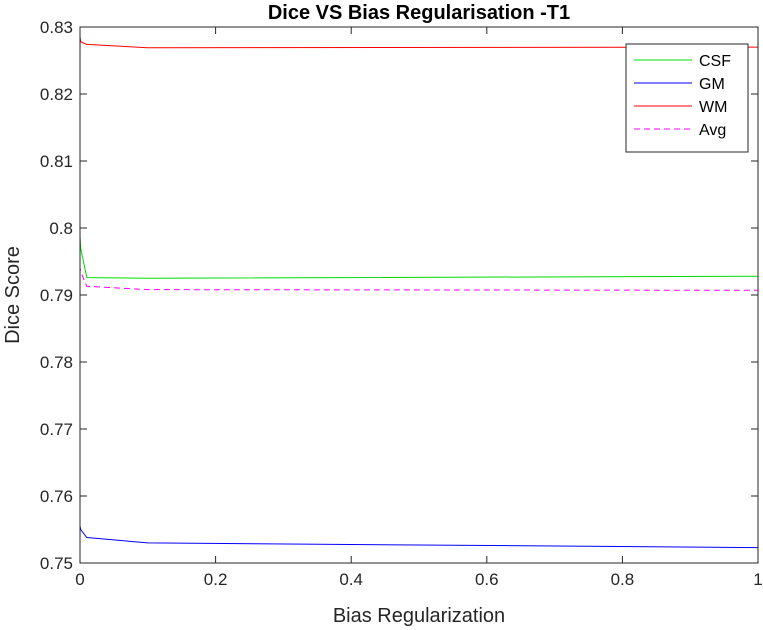 This screenshot has height=630, width=763. I want to click on series-line-avg, so click(419, 279).